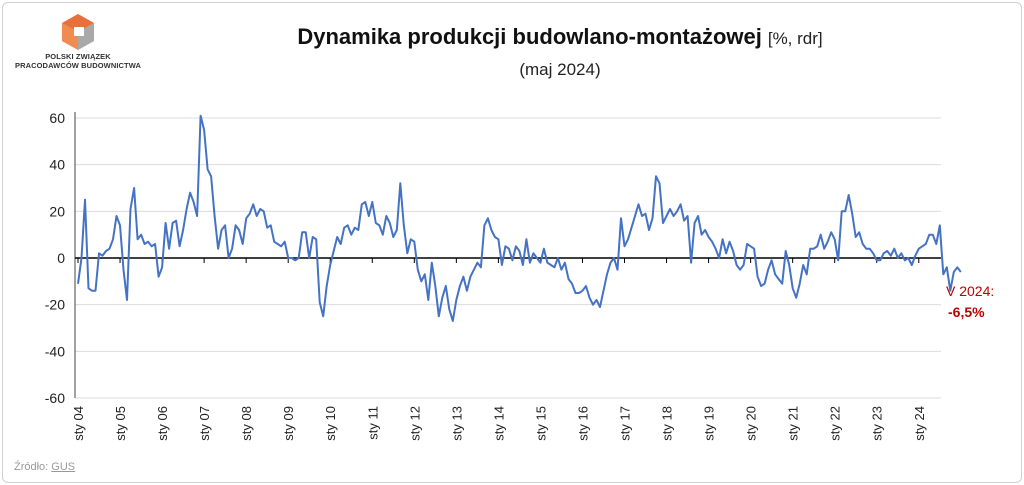 The image size is (1024, 485). Describe the element at coordinates (55, 398) in the screenshot. I see `y-tick-label: -60` at that location.